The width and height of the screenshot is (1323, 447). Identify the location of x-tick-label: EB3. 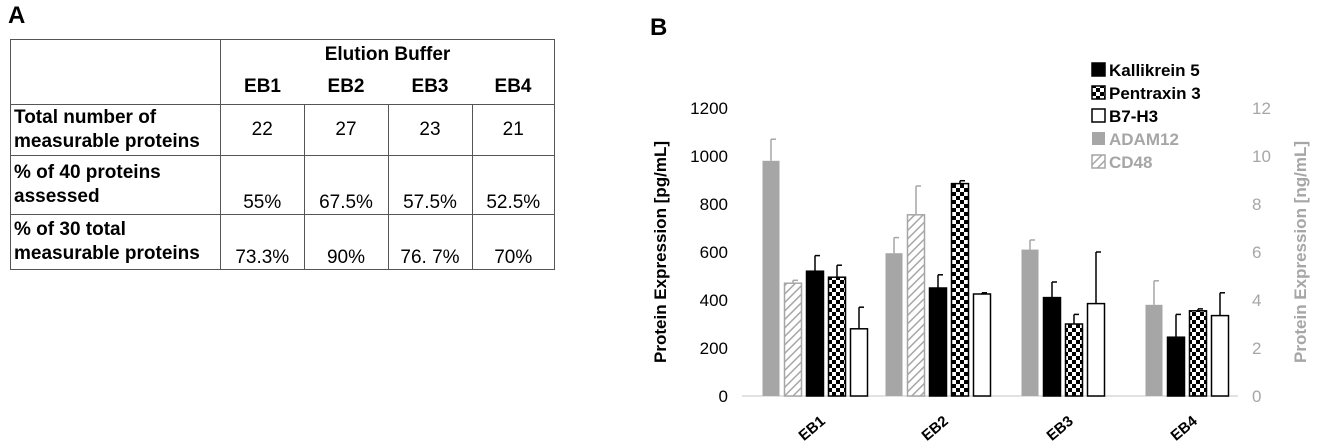
(1059, 429).